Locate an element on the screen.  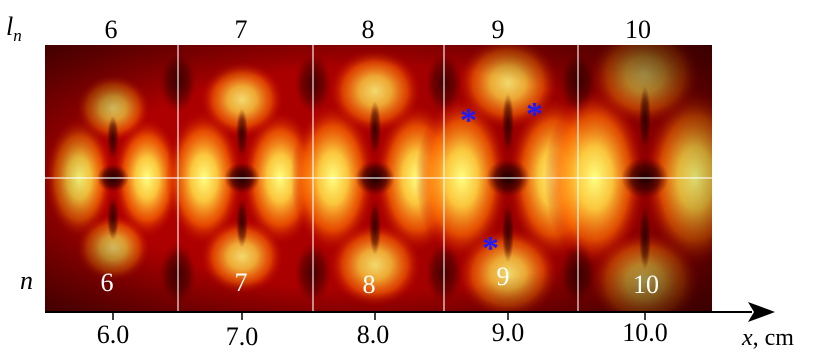
n-value: 6 is located at coordinates (107, 282).